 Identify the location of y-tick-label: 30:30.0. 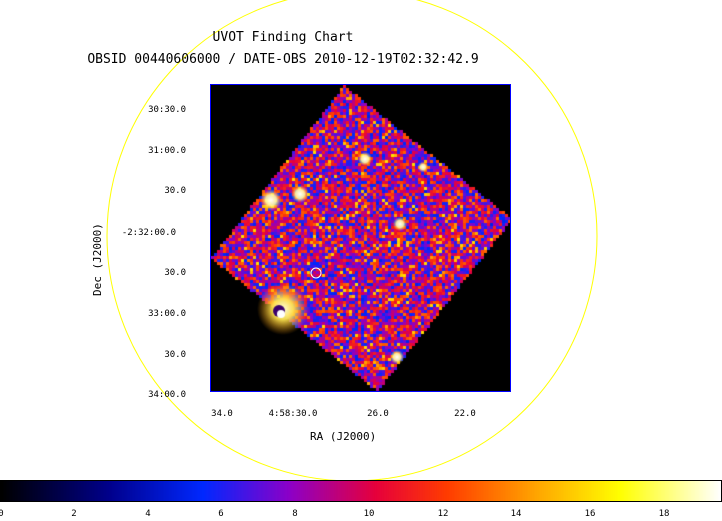
(167, 110).